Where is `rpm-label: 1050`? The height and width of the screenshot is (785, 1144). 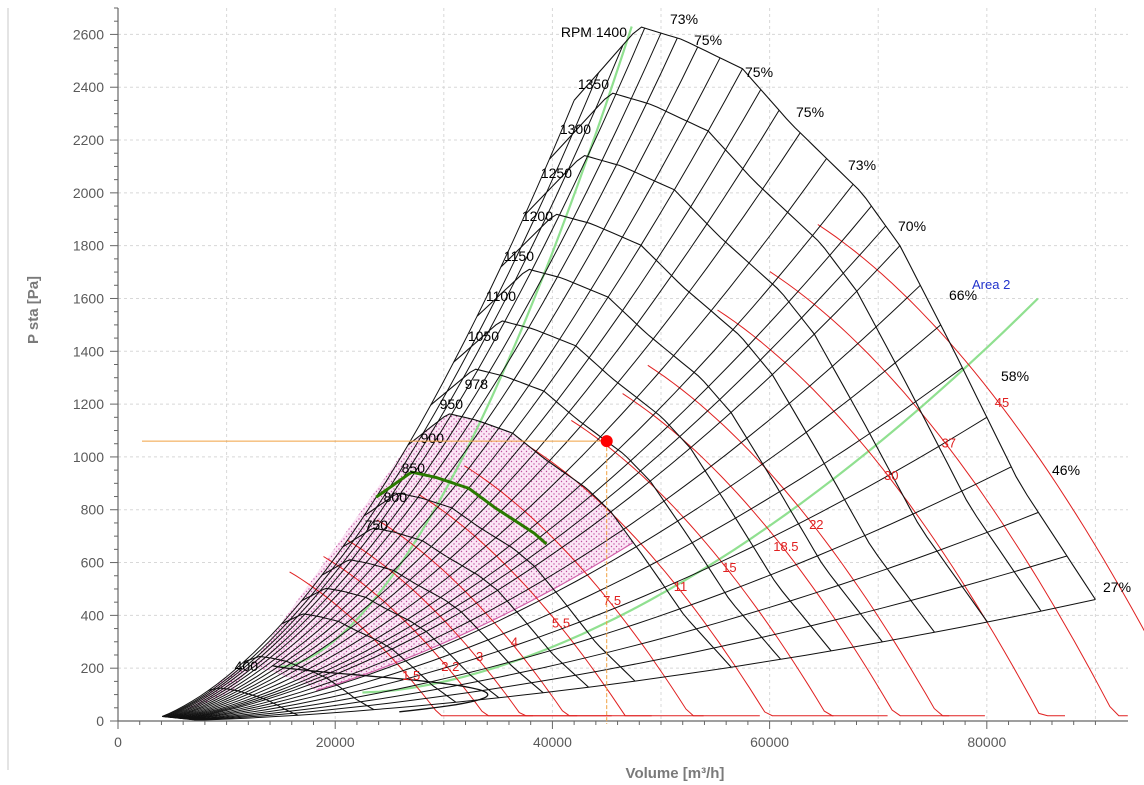
rpm-label: 1050 is located at coordinates (483, 336).